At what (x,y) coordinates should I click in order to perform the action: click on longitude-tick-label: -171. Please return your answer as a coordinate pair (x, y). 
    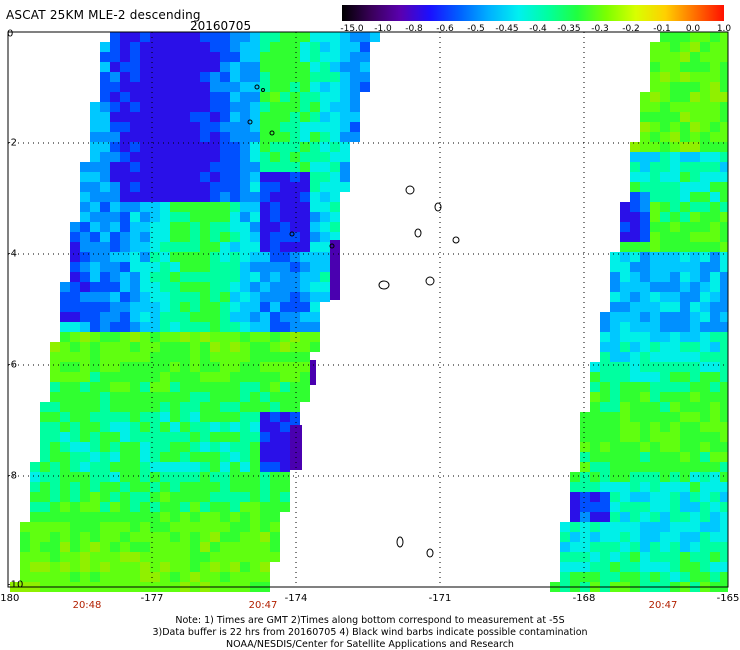
    Looking at the image, I should click on (440, 598).